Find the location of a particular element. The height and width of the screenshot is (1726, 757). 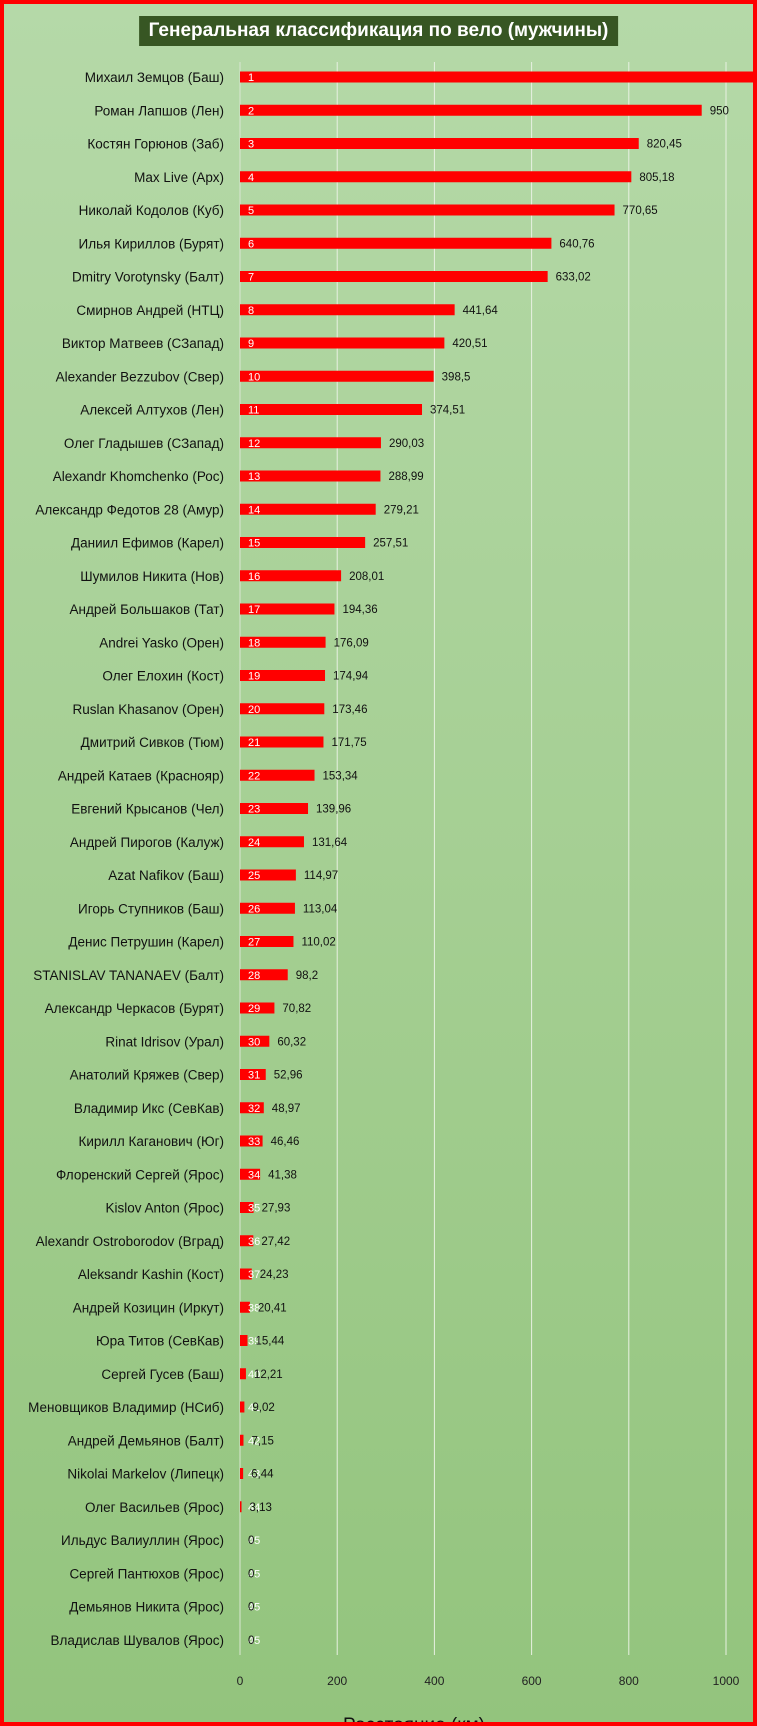

rank-label: 32 is located at coordinates (254, 1109).